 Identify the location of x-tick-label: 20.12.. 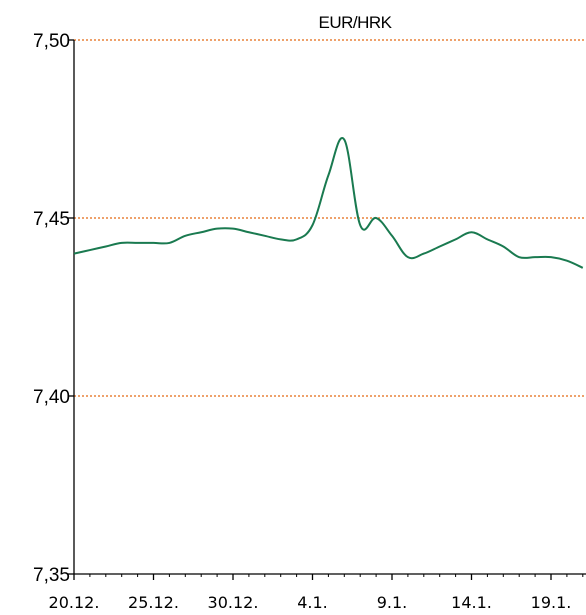
(74, 602).